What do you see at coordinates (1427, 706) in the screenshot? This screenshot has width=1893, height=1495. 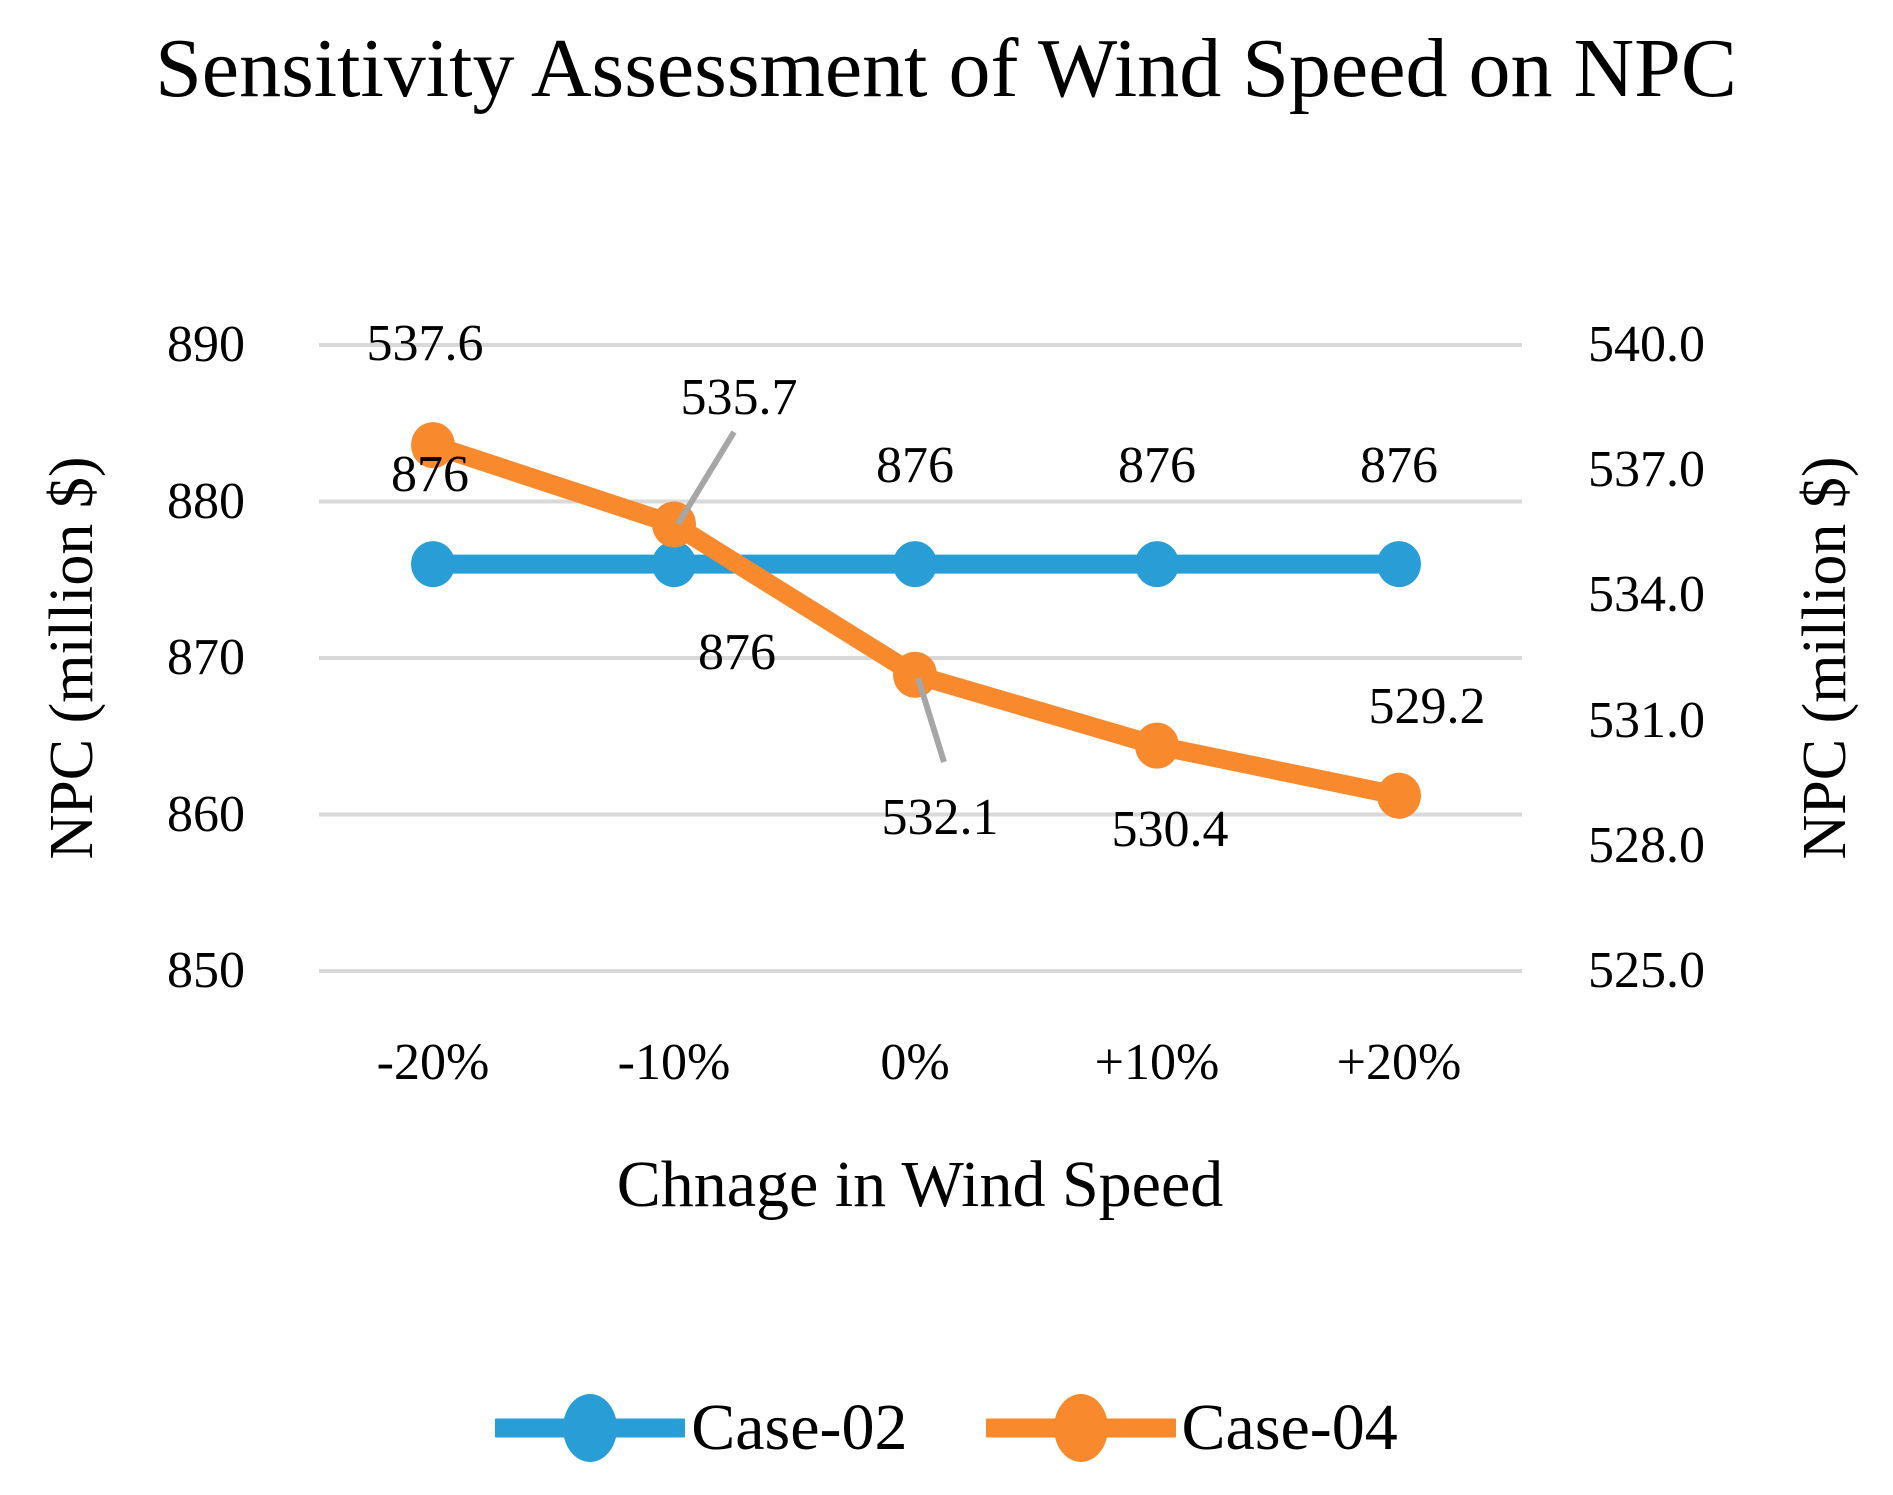 I see `data-label-case-04: 529.2` at bounding box center [1427, 706].